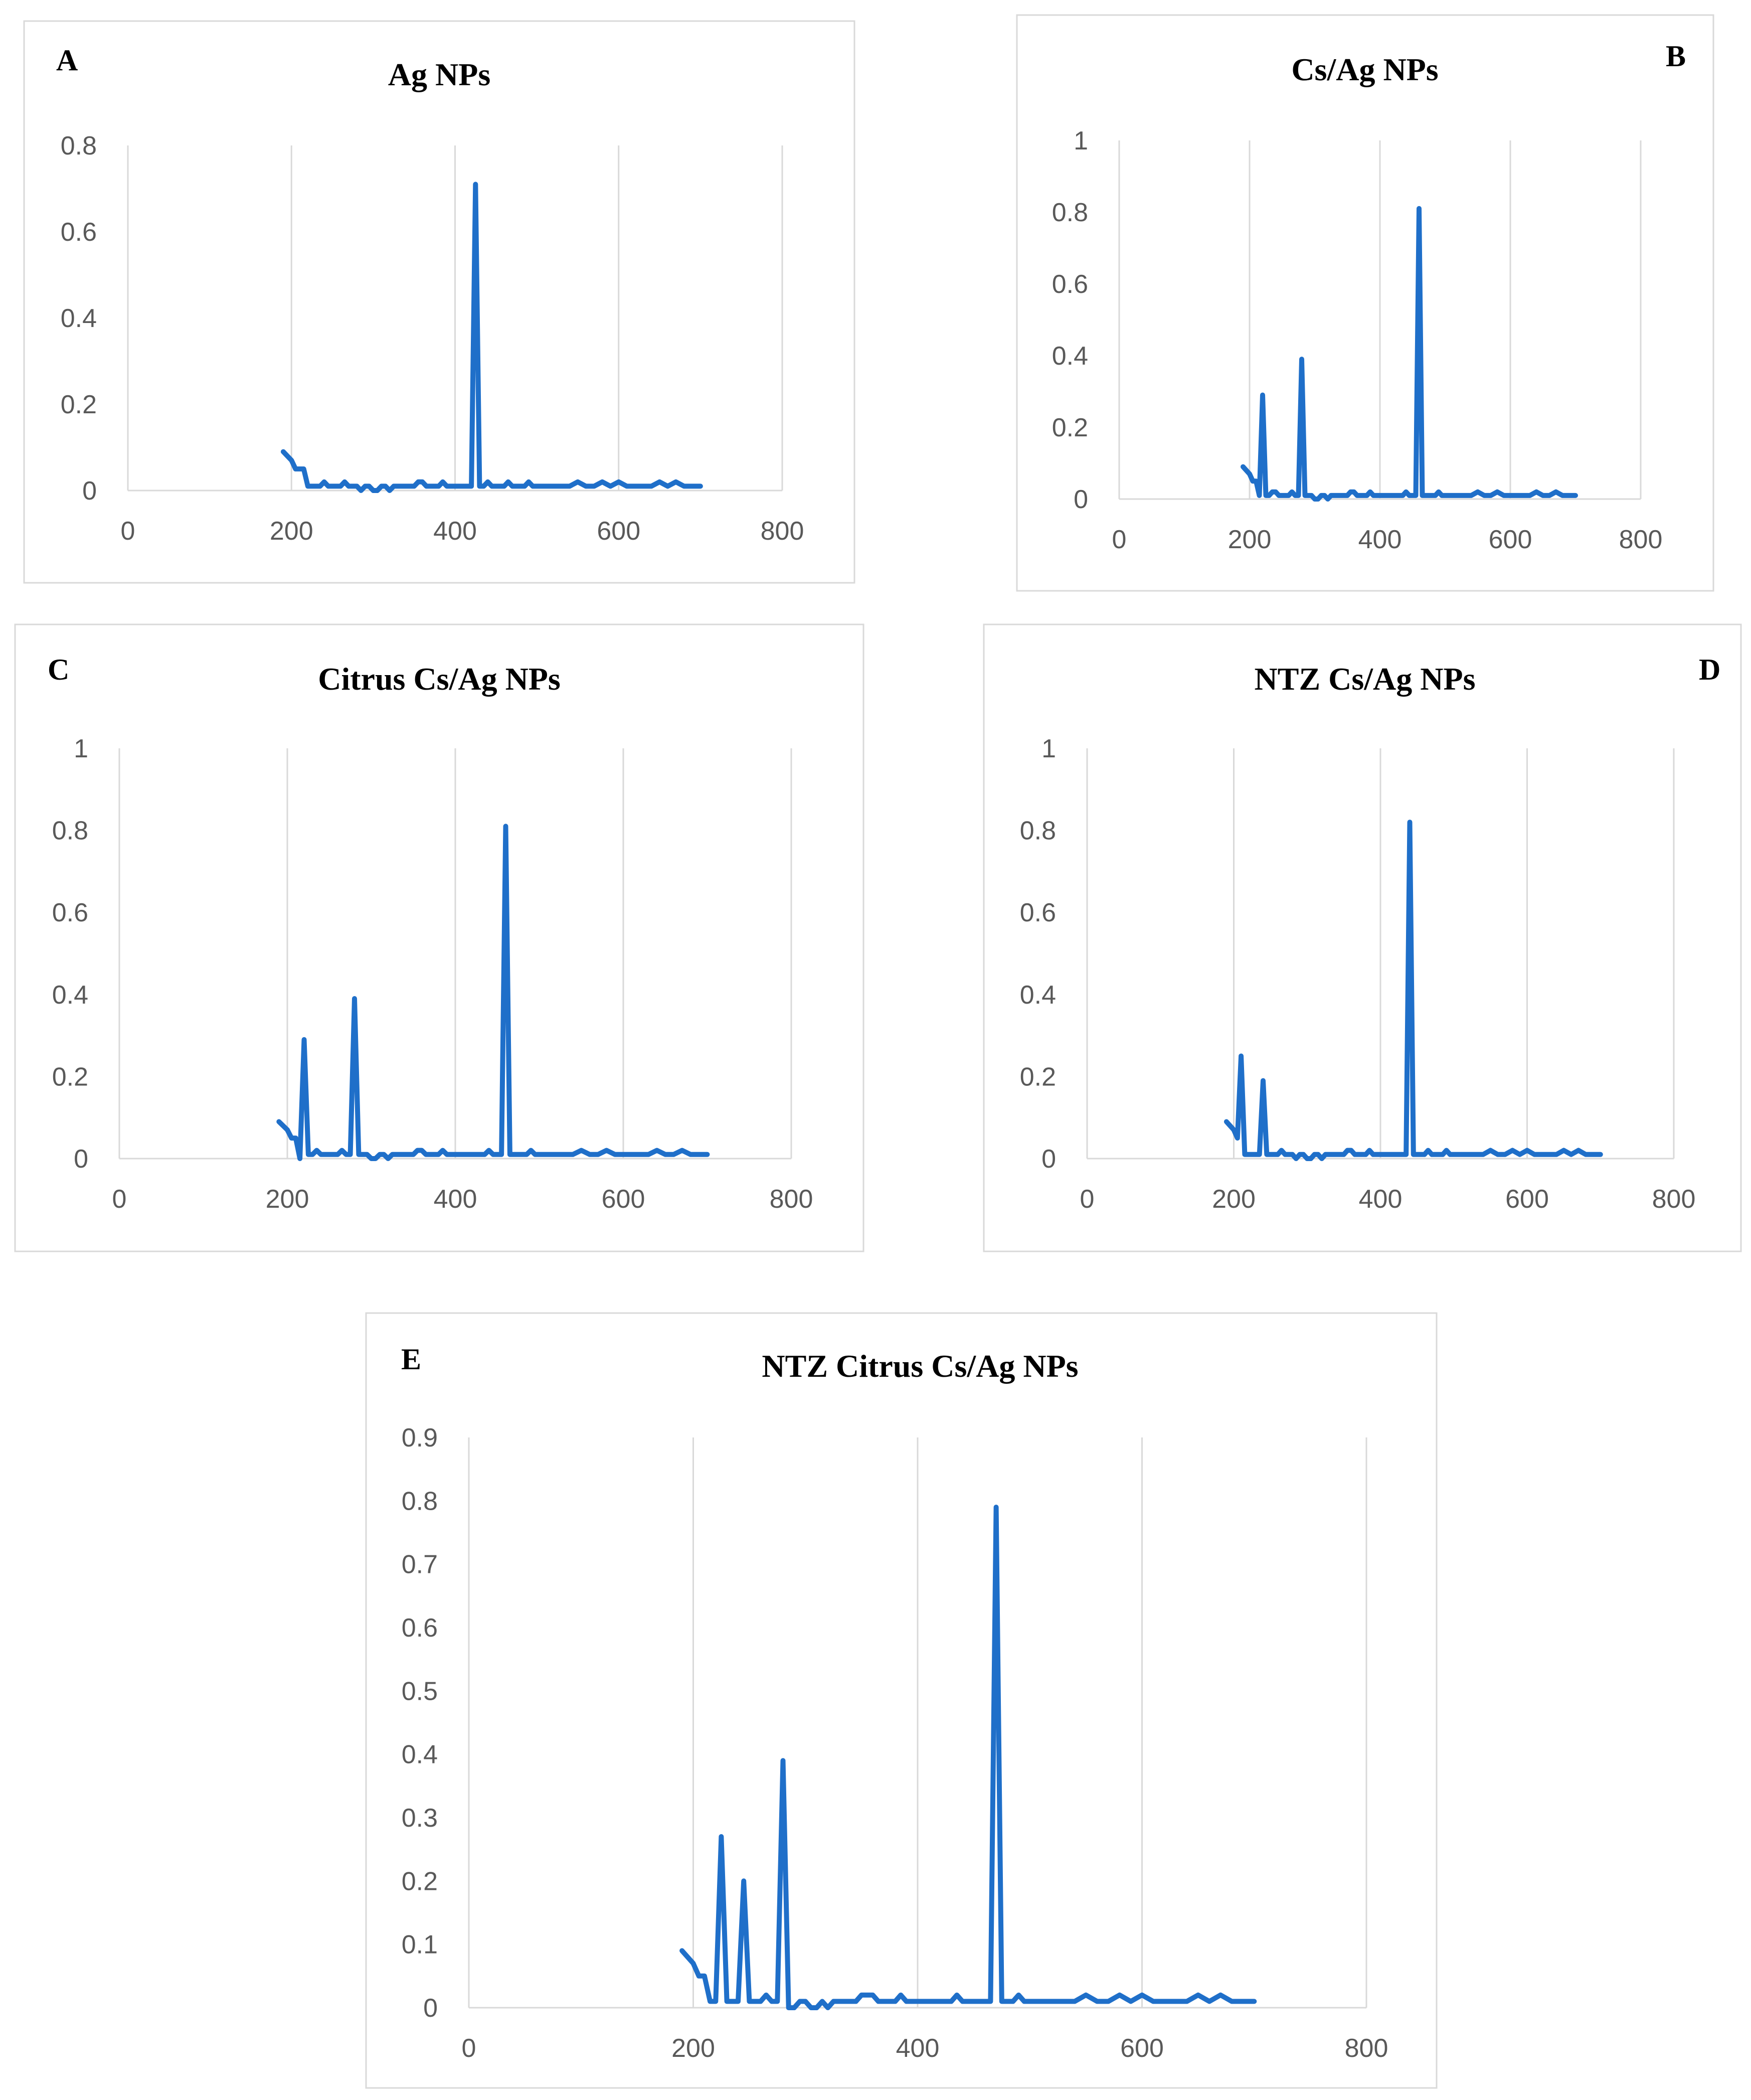  Describe the element at coordinates (469, 2049) in the screenshot. I see `panel-e-x-tick-label: 0` at that location.